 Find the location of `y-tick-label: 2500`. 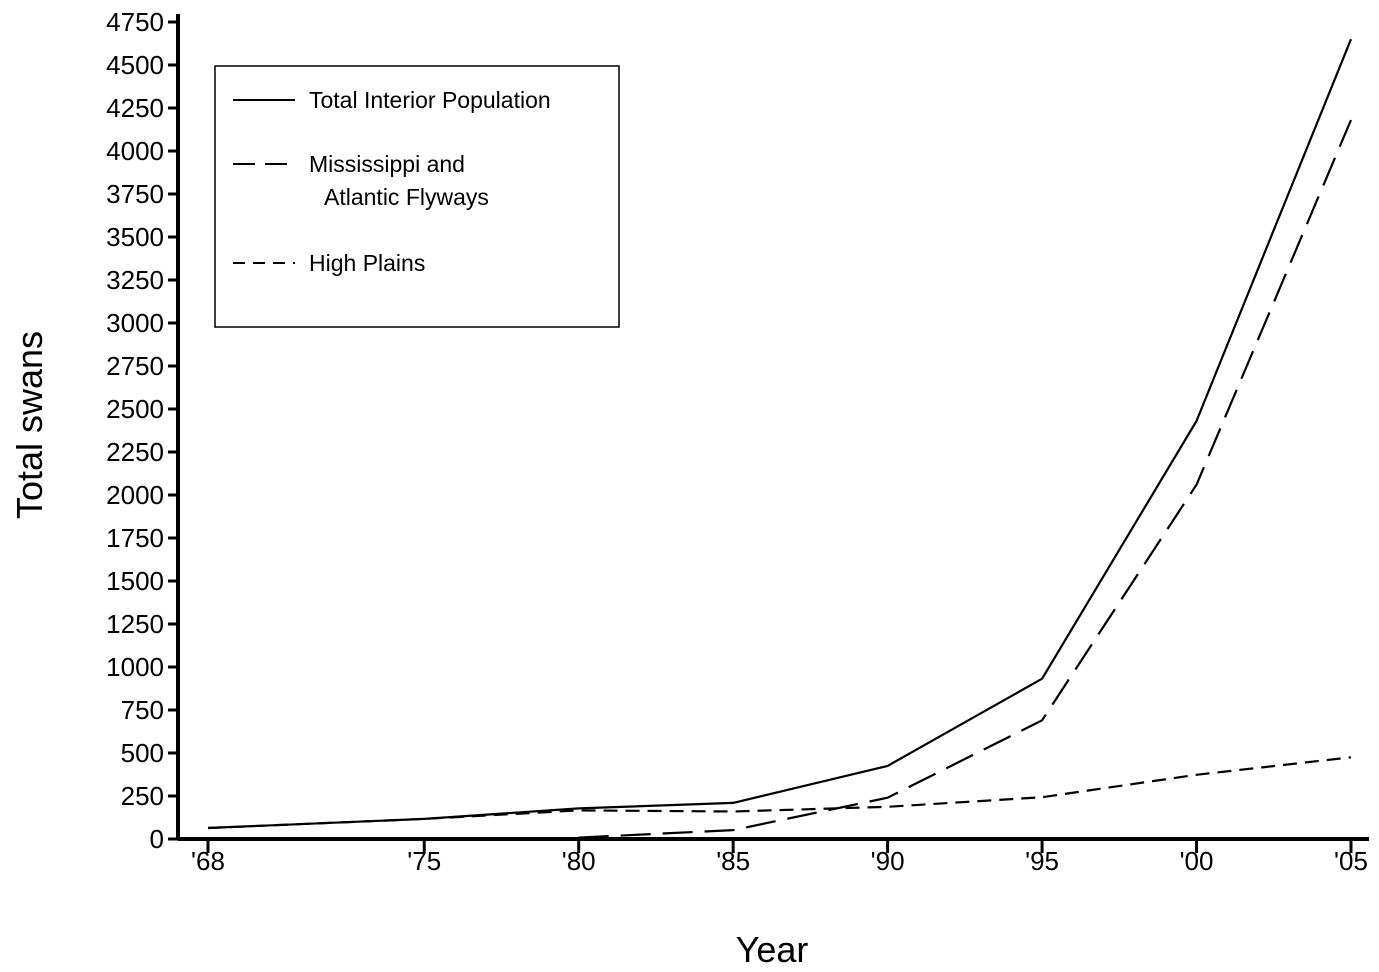

y-tick-label: 2500 is located at coordinates (135, 409).